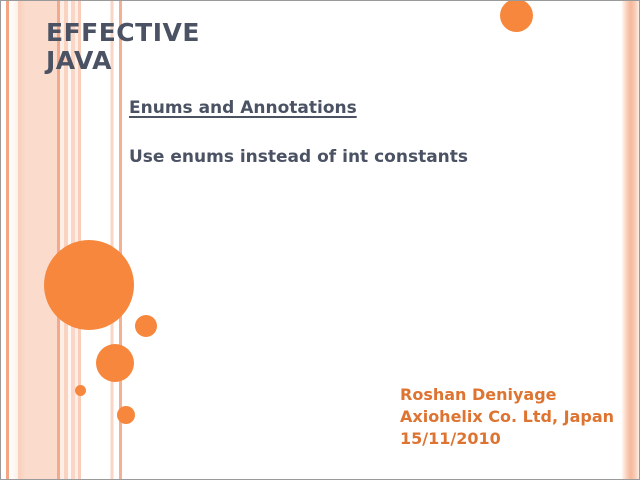  Describe the element at coordinates (89, 285) in the screenshot. I see `orange-circle-large` at that location.